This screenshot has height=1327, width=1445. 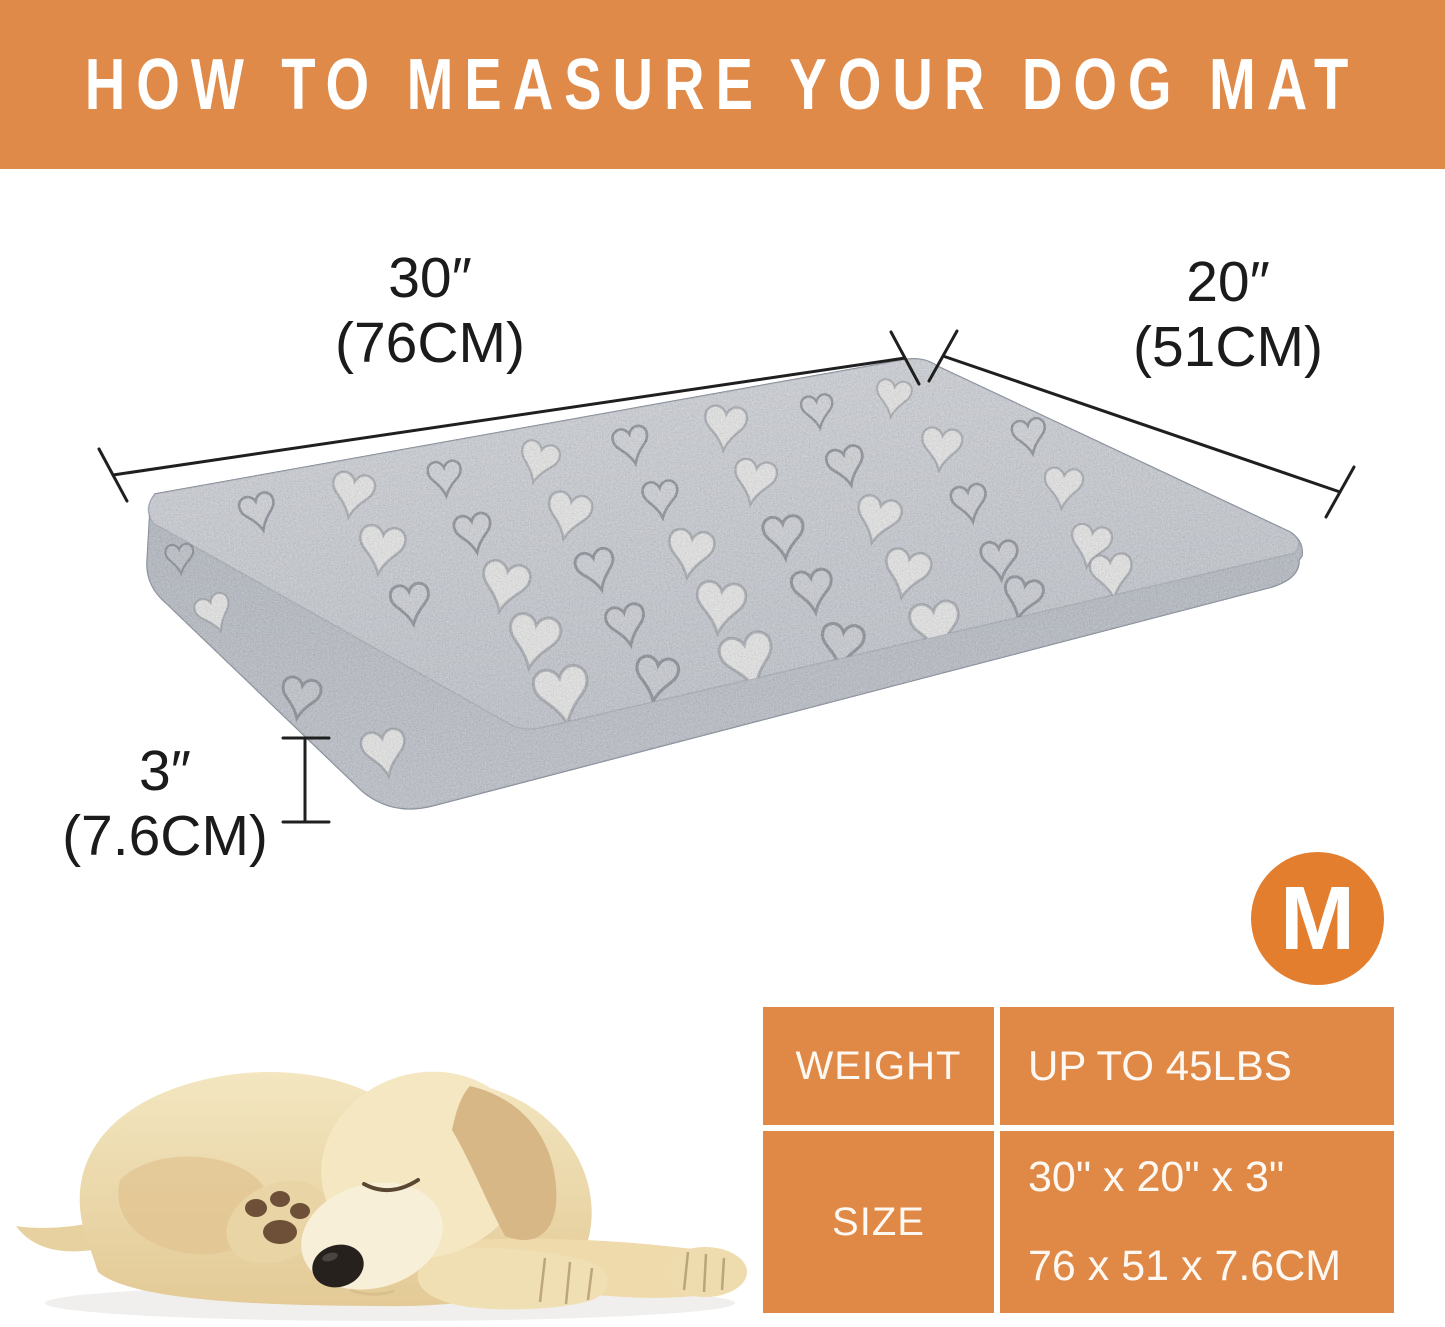 I want to click on size-badge: M, so click(x=1317, y=918).